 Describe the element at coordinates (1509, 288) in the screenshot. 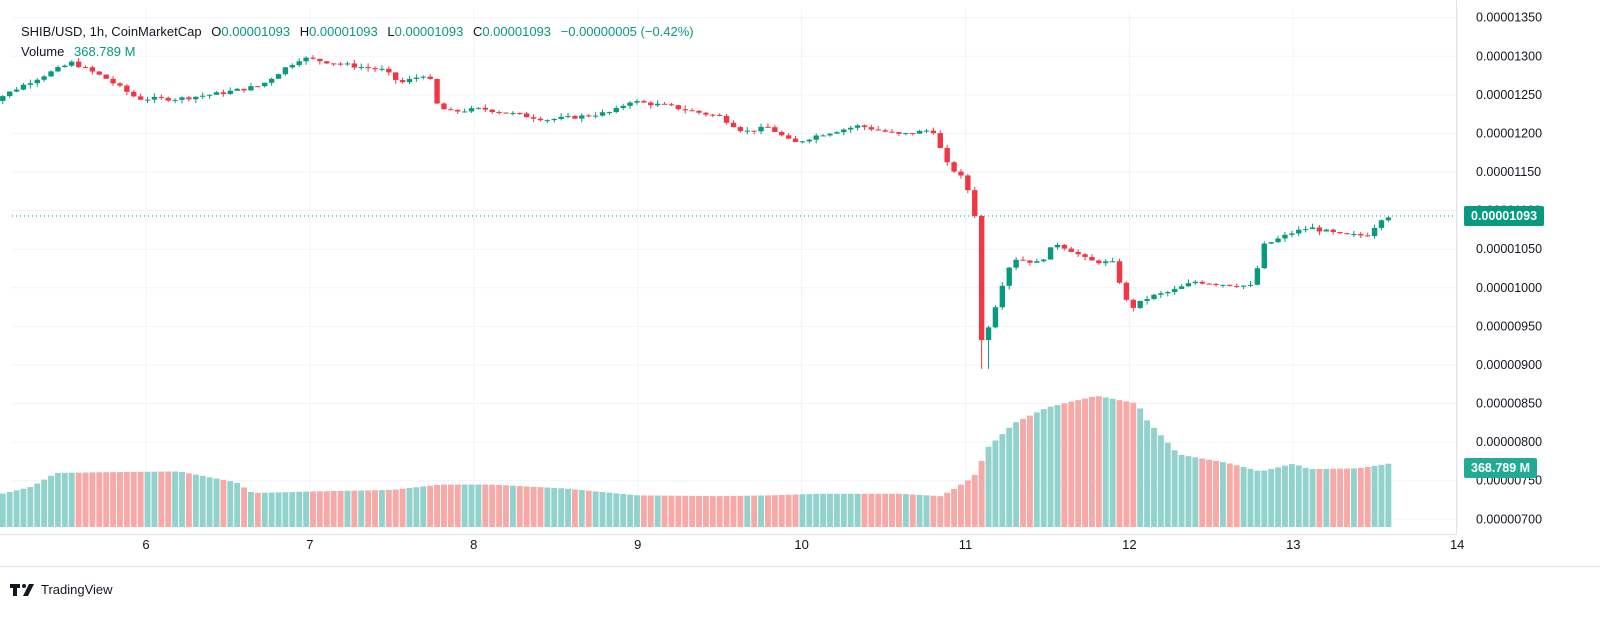

I see `y-tick-label: 0.00001000` at that location.